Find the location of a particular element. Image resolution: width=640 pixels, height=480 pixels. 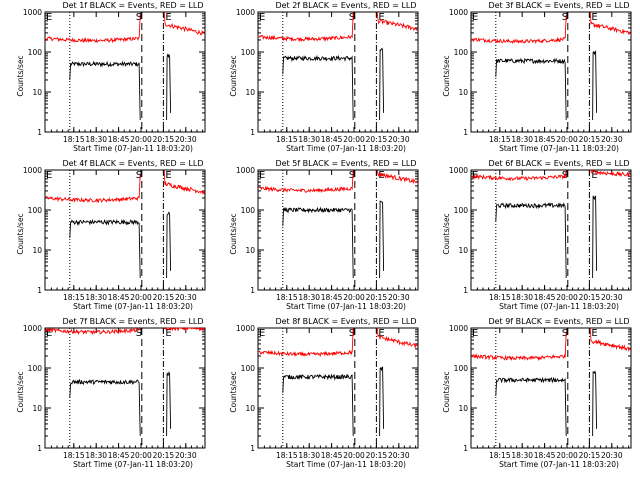

panel-title: Det 1f BLACK = Events, RED = LLD is located at coordinates (132, 5).